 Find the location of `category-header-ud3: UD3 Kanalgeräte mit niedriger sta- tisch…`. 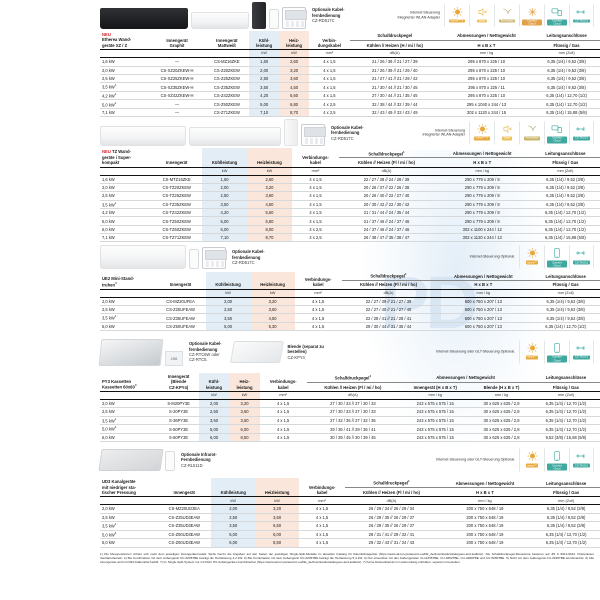

category-header-ud3: UD3 Kanalgeräte mit niedriger sta- tisch… is located at coordinates (129, 488).